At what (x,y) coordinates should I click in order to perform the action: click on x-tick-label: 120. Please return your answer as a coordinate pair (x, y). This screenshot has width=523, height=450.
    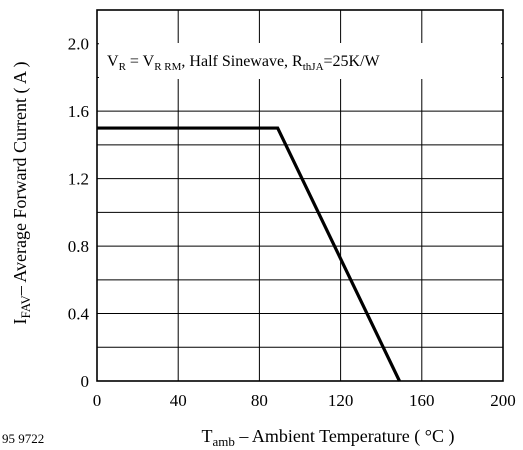
    Looking at the image, I should click on (341, 400).